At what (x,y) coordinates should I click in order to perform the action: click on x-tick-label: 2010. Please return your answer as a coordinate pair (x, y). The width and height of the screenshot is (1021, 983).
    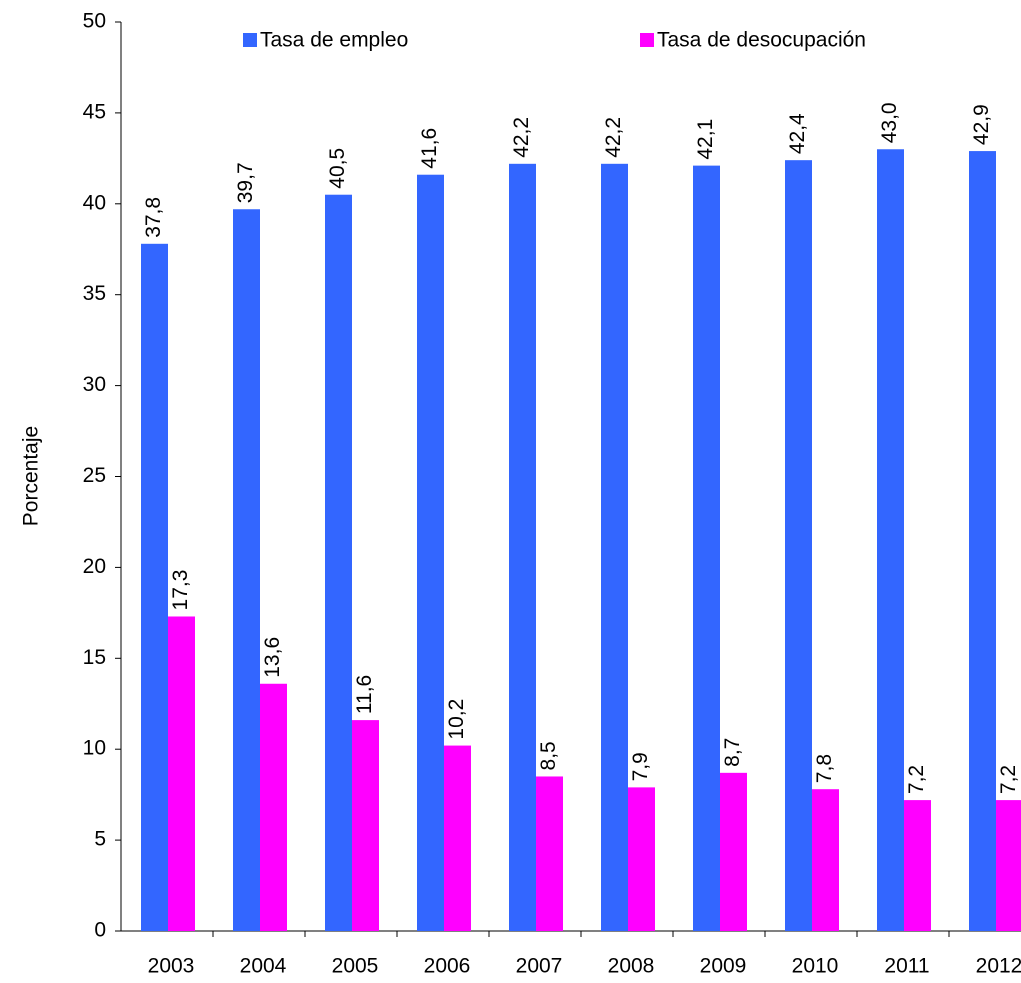
    Looking at the image, I should click on (815, 966).